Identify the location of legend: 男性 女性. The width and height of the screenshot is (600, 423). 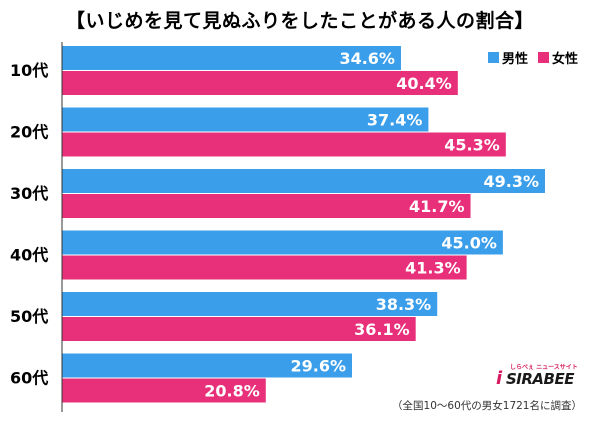
(532, 57).